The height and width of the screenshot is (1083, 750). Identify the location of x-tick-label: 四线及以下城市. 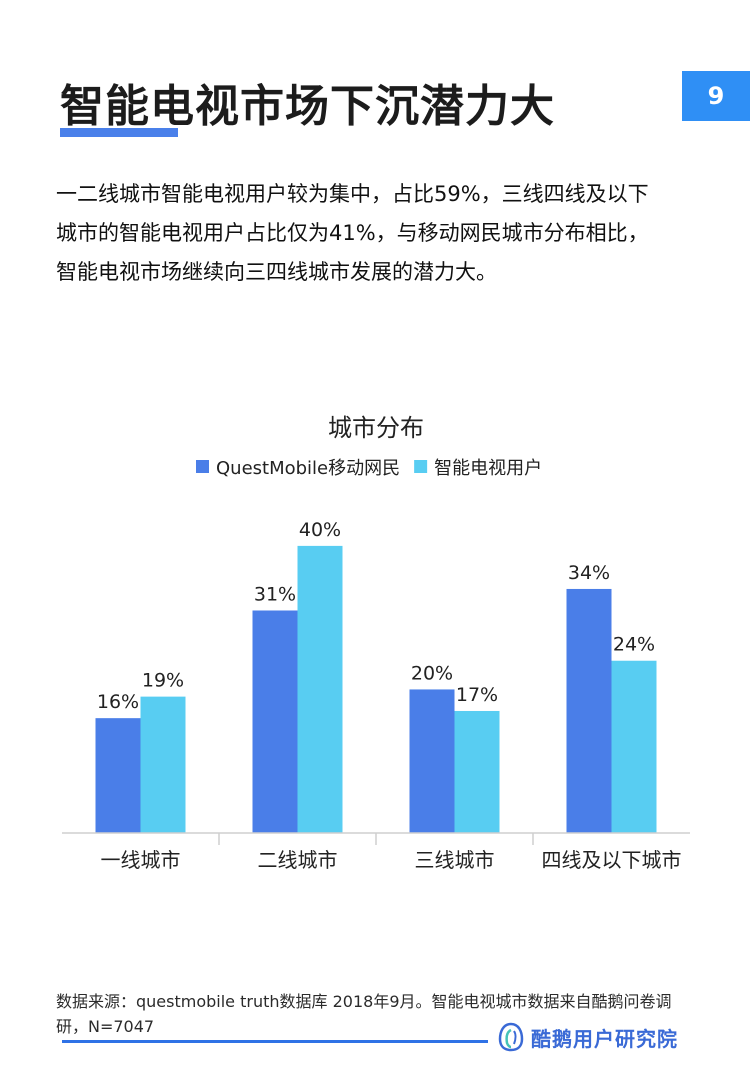
(612, 860).